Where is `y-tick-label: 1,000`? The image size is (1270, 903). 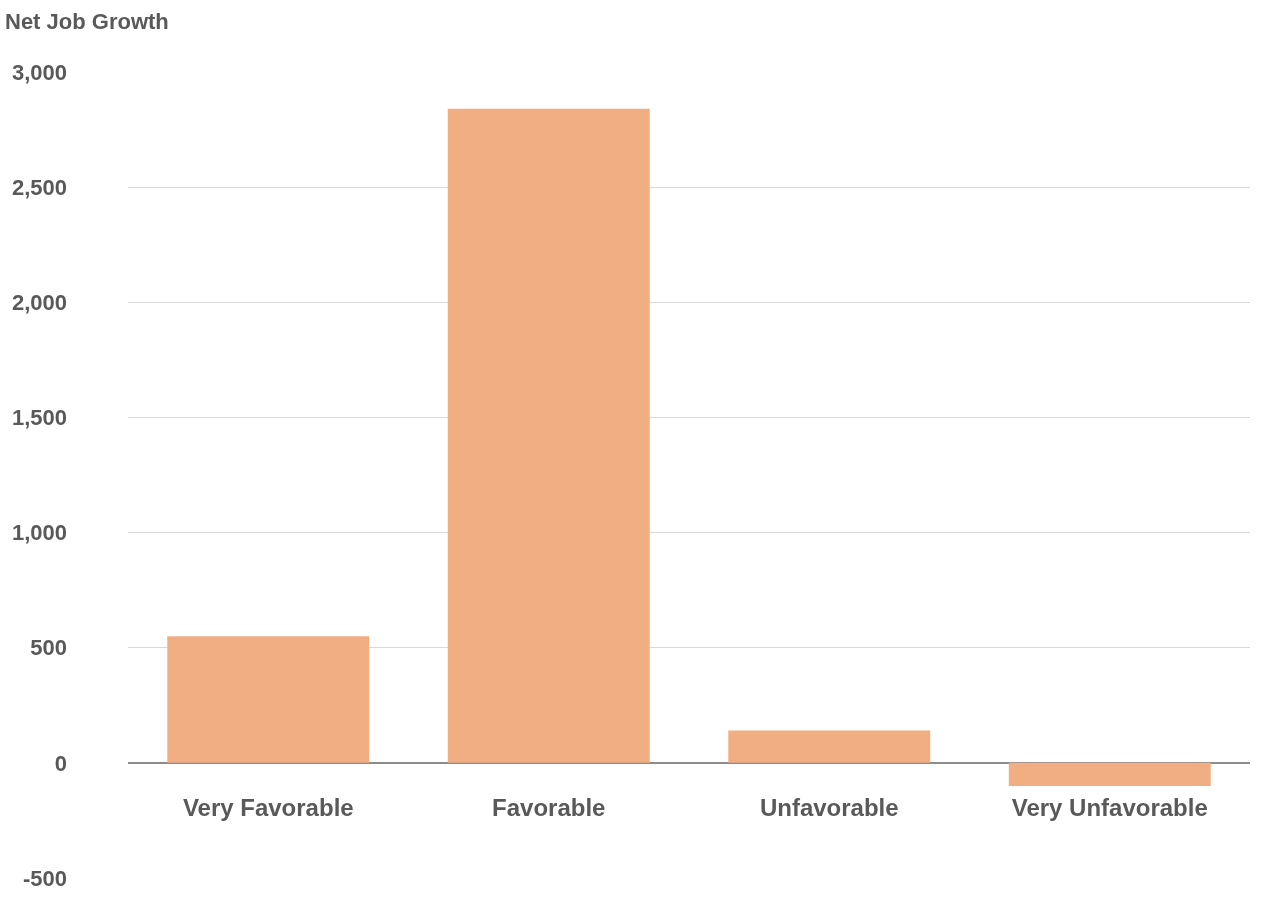
y-tick-label: 1,000 is located at coordinates (39, 533).